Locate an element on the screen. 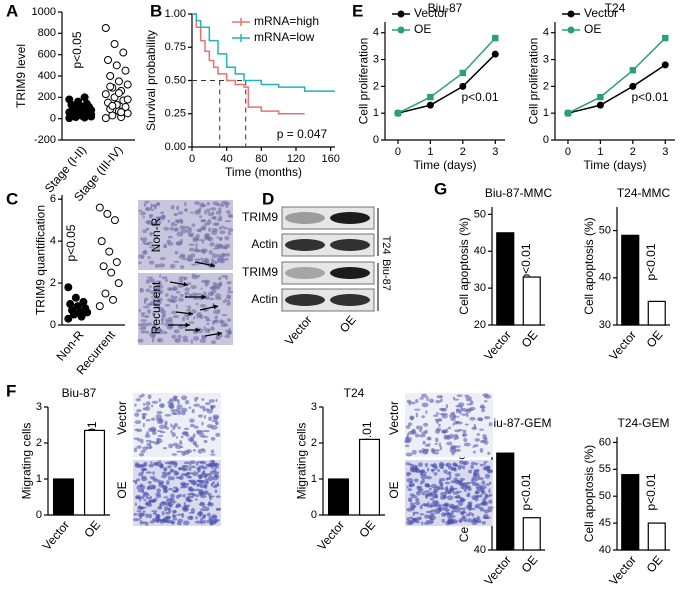  y-tick-label: 800 is located at coordinates (47, 33).